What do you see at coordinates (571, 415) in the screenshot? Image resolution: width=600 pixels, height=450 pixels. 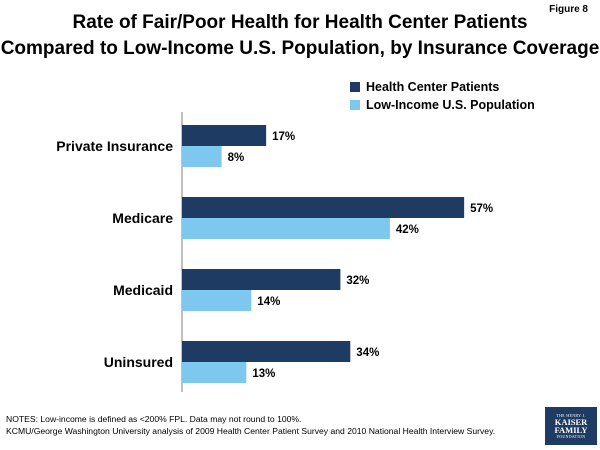 I see `logo-line-1: THE HENRY J.` at bounding box center [571, 415].